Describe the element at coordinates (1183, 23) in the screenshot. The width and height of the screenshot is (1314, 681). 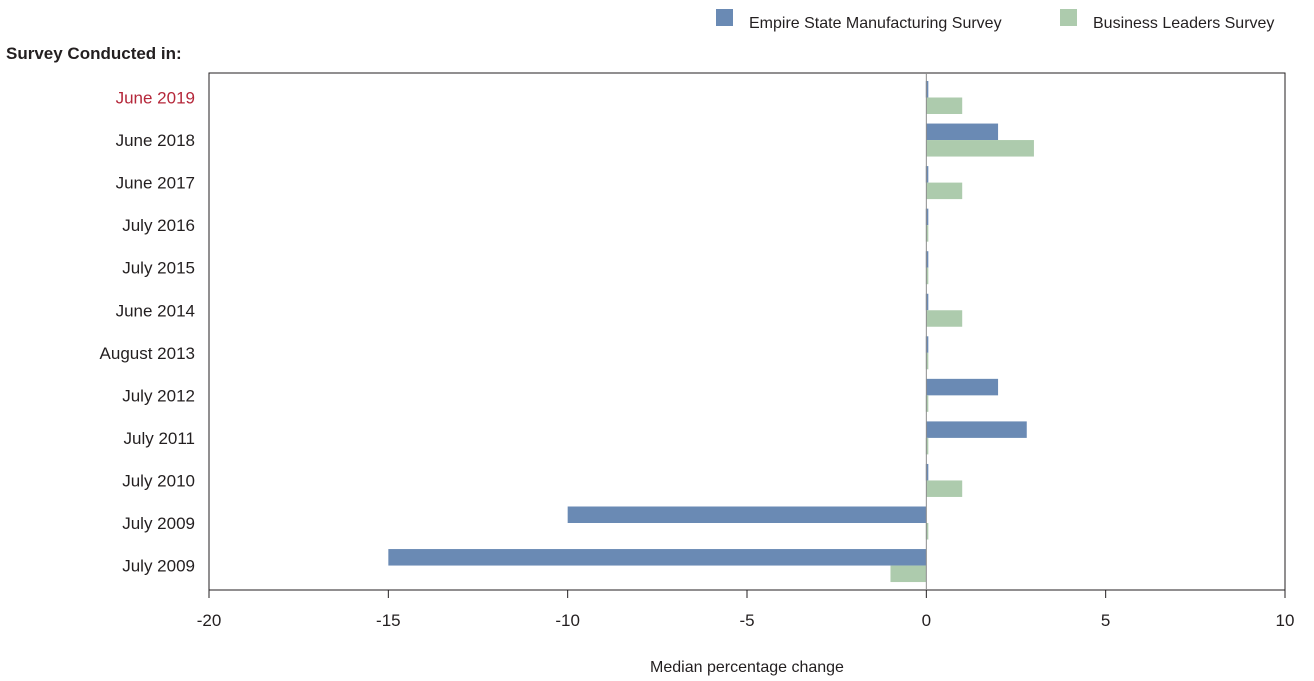
I see `legend-label-business: Business Leaders Survey` at that location.